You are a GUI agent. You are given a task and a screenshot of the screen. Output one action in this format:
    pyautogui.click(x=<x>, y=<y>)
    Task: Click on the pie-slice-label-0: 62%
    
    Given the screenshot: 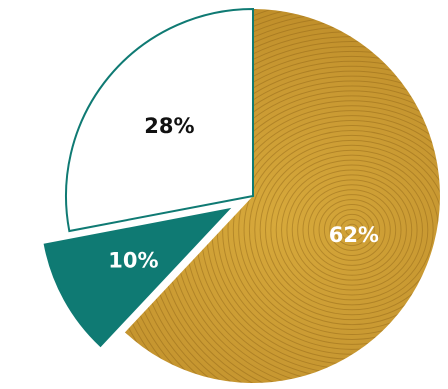 What is the action you would take?
    pyautogui.click(x=354, y=235)
    